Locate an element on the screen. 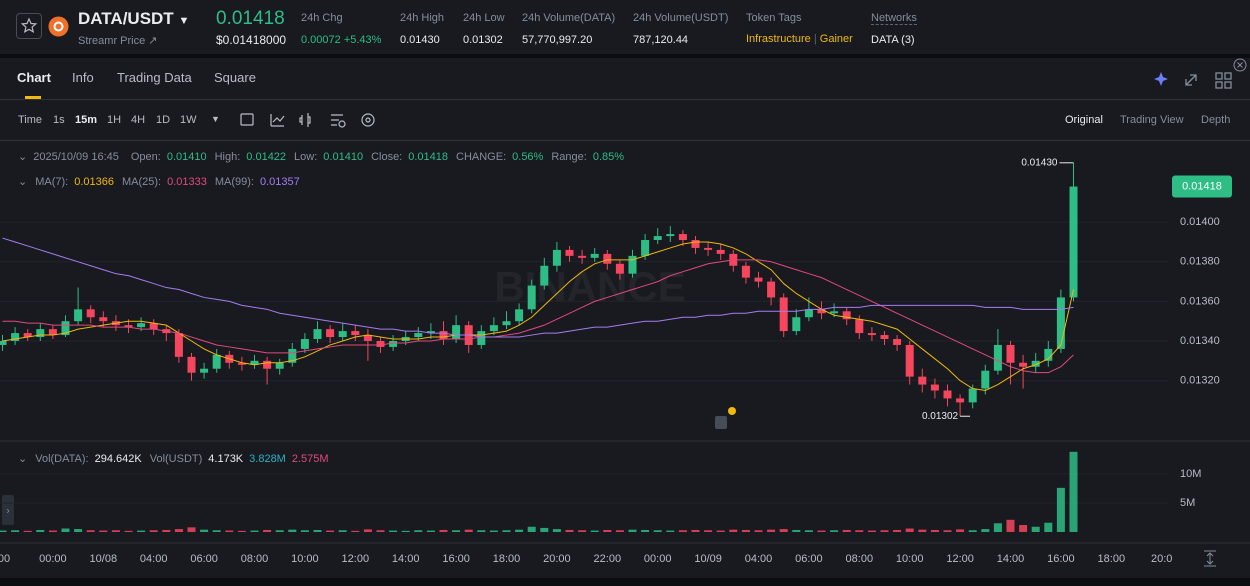 This screenshot has width=1250, height=586. view-option: Trading View is located at coordinates (1152, 120).